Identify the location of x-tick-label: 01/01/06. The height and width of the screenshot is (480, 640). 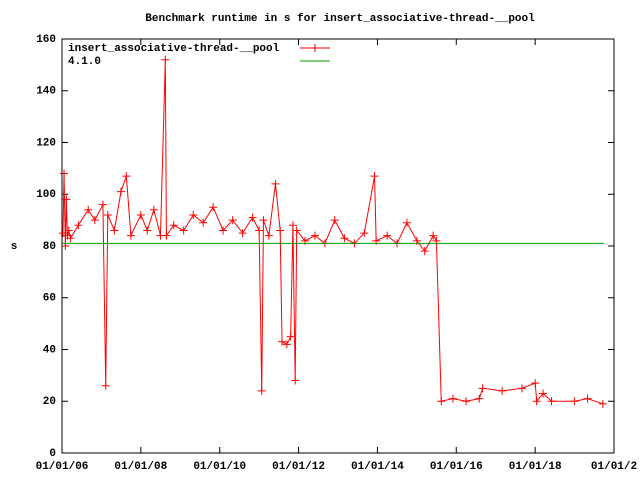
(62, 467).